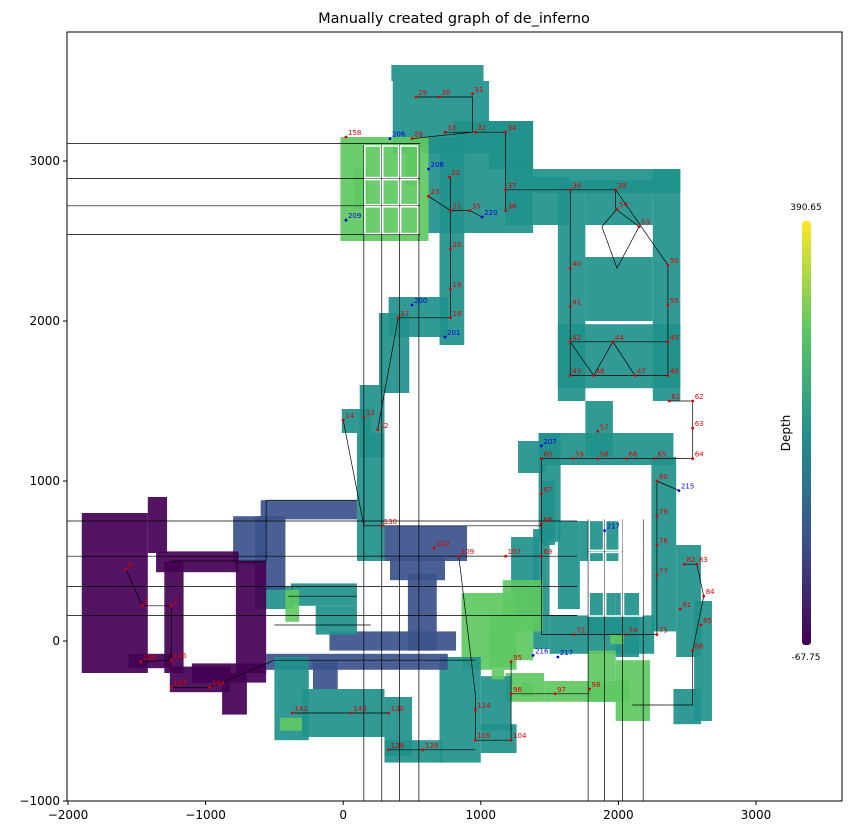 This screenshot has width=851, height=840. What do you see at coordinates (349, 416) in the screenshot?
I see `graph-node-label: 14` at bounding box center [349, 416].